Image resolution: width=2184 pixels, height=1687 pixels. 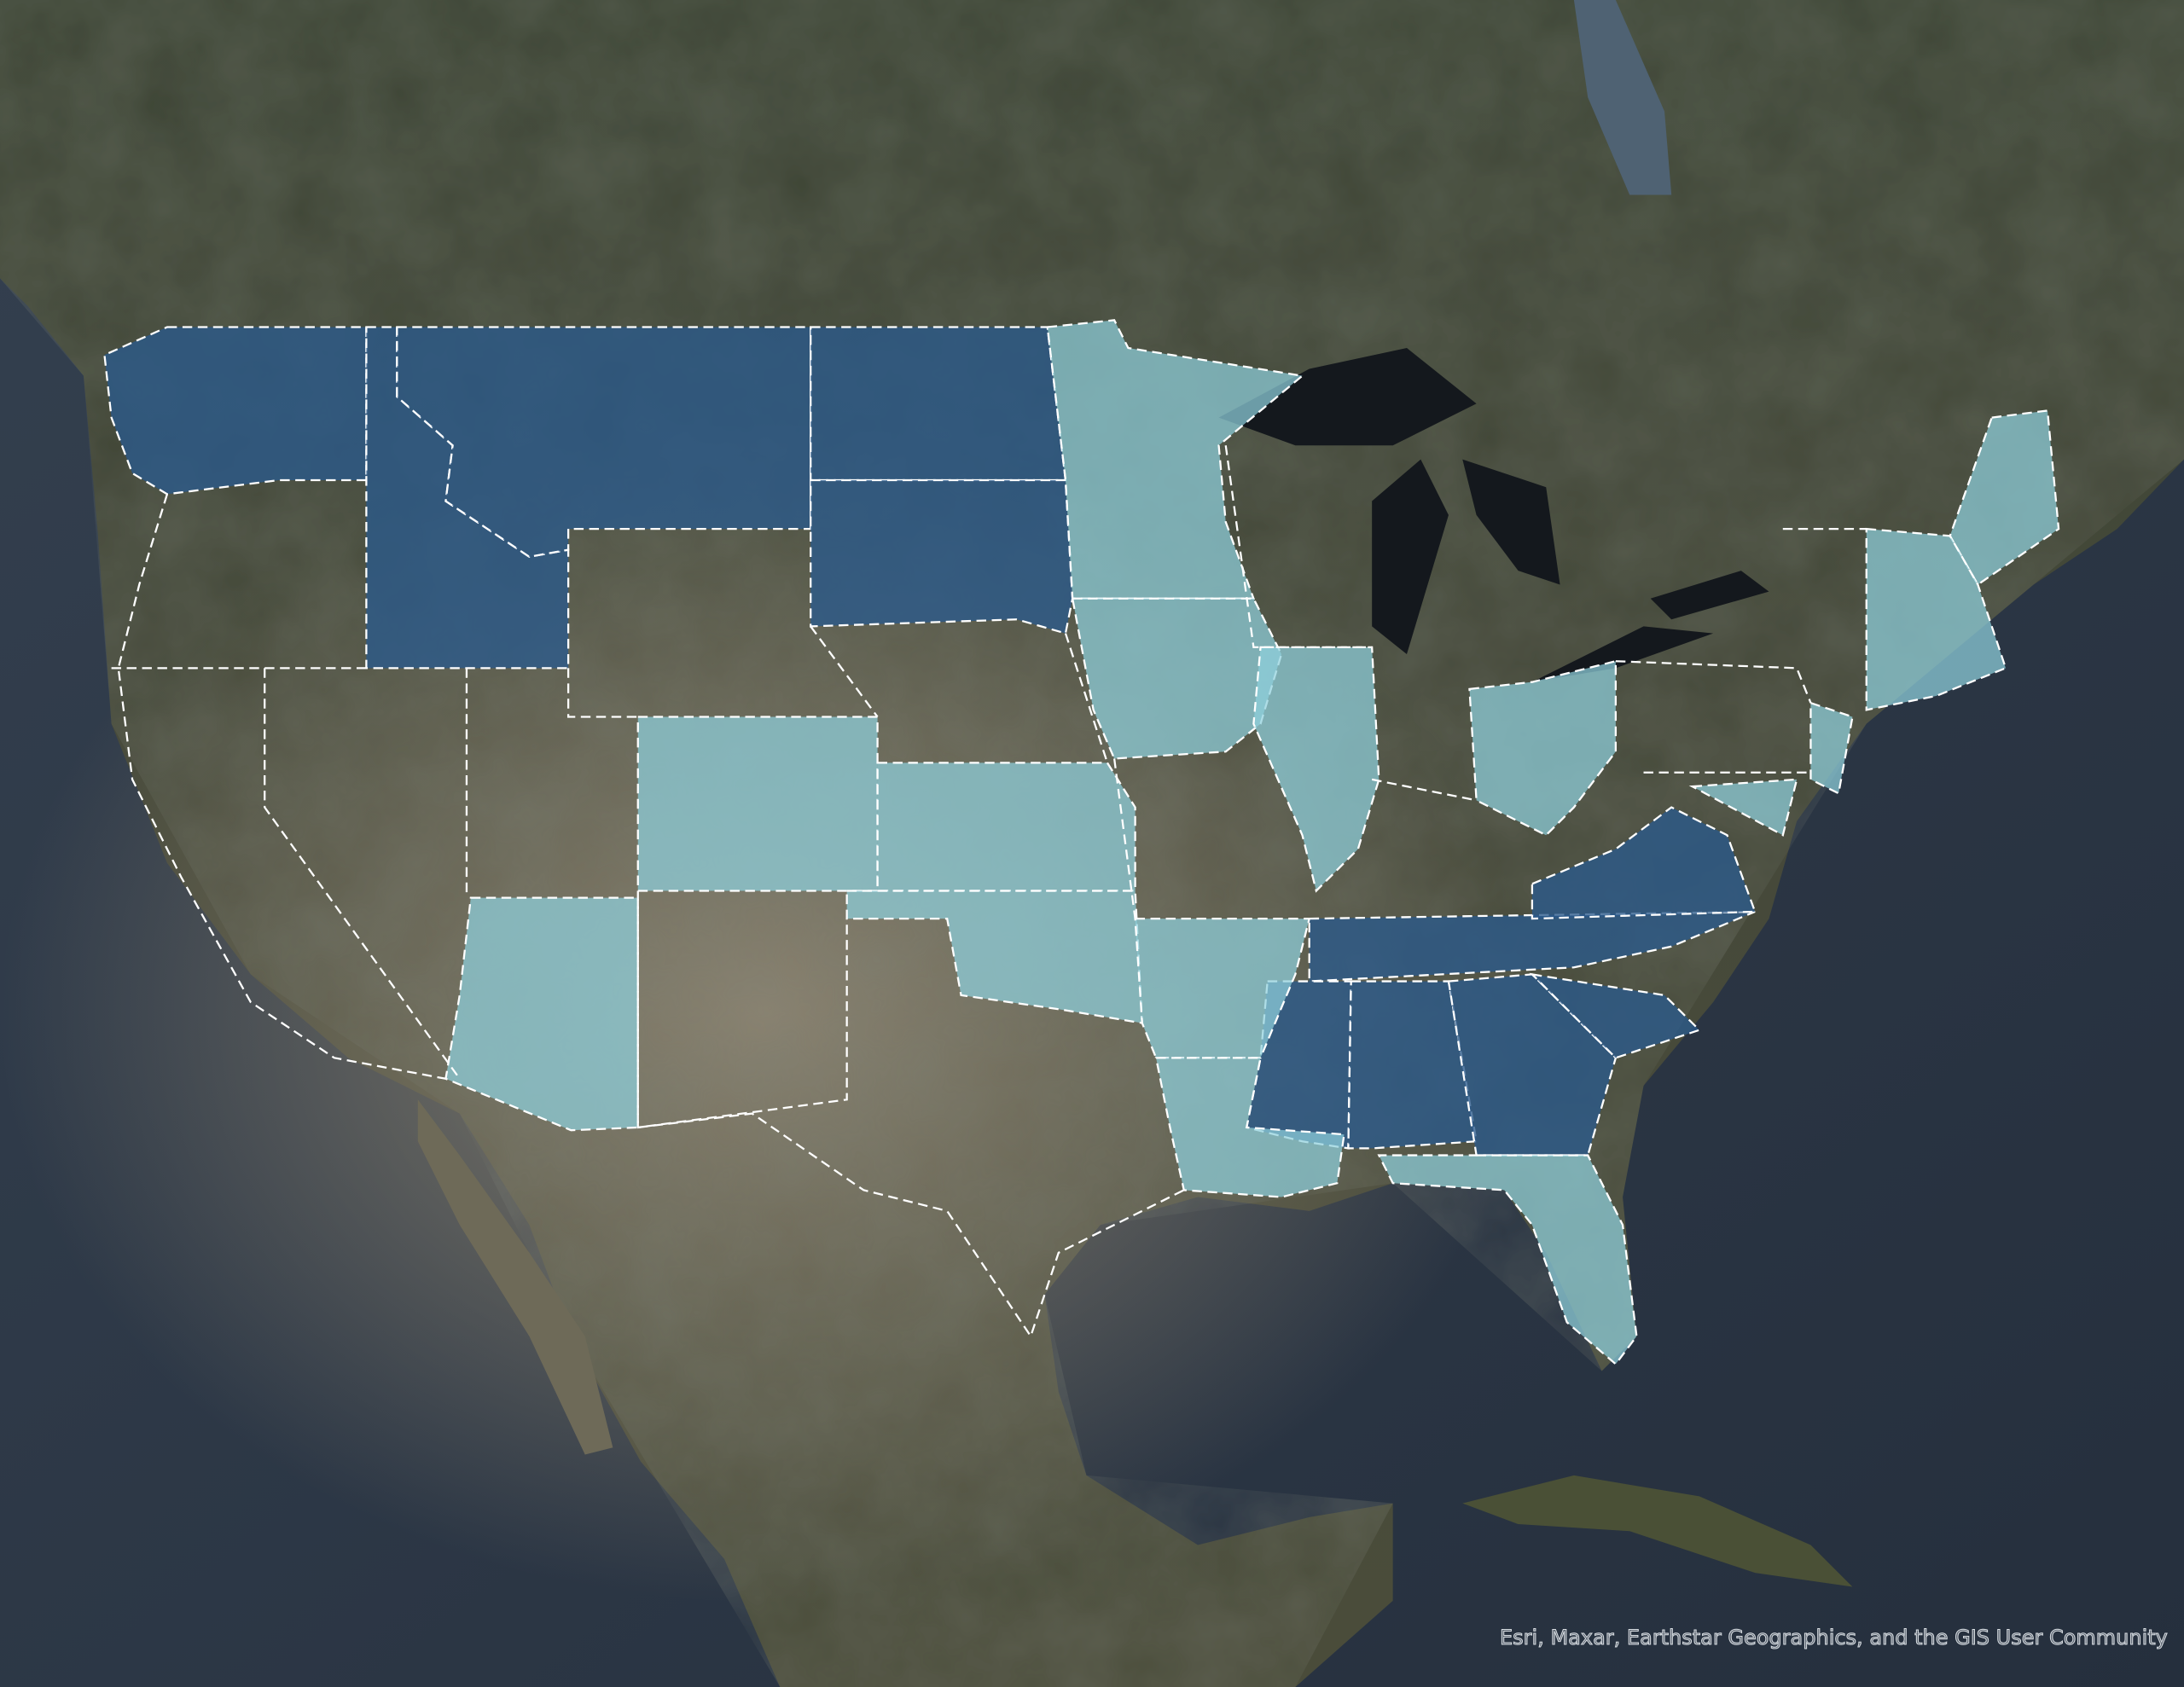 I want to click on state-maine, so click(x=2004, y=498).